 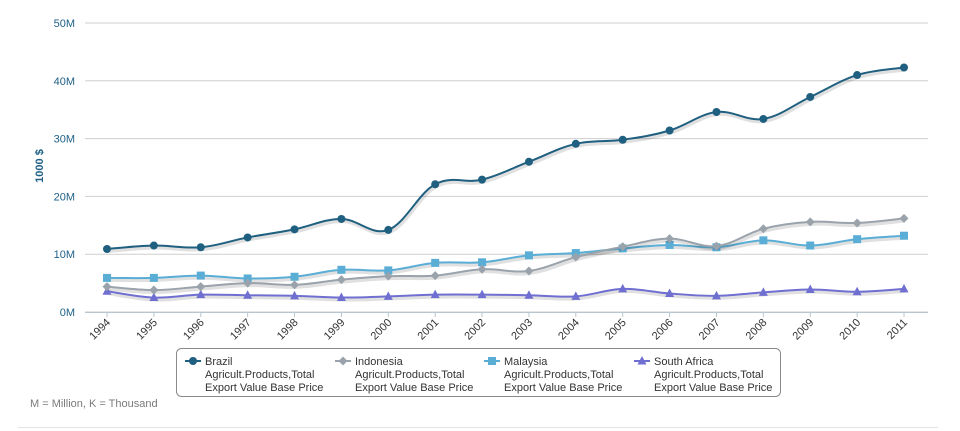 What do you see at coordinates (526, 362) in the screenshot?
I see `legend-label: Malaysia` at bounding box center [526, 362].